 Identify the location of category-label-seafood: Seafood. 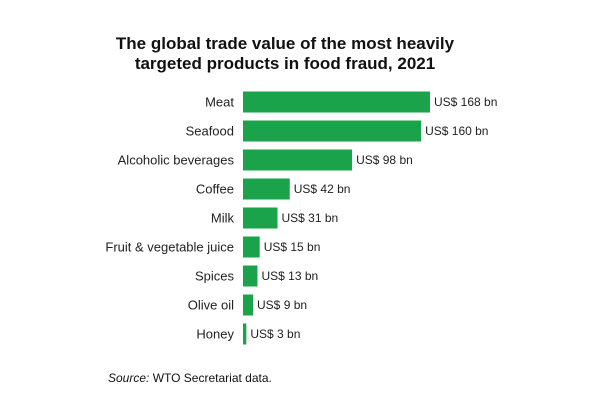
(210, 131).